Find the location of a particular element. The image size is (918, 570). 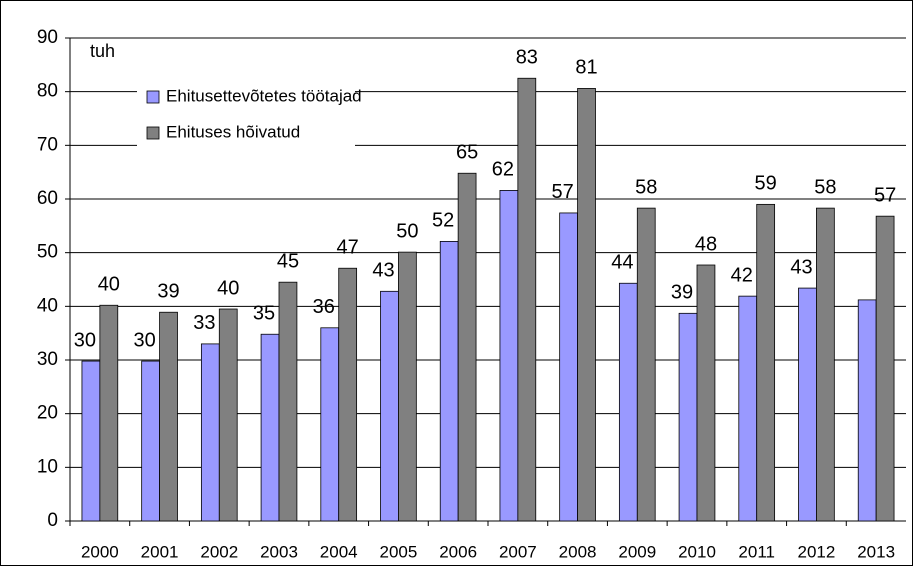

y-tick-label: 60 is located at coordinates (47, 198).